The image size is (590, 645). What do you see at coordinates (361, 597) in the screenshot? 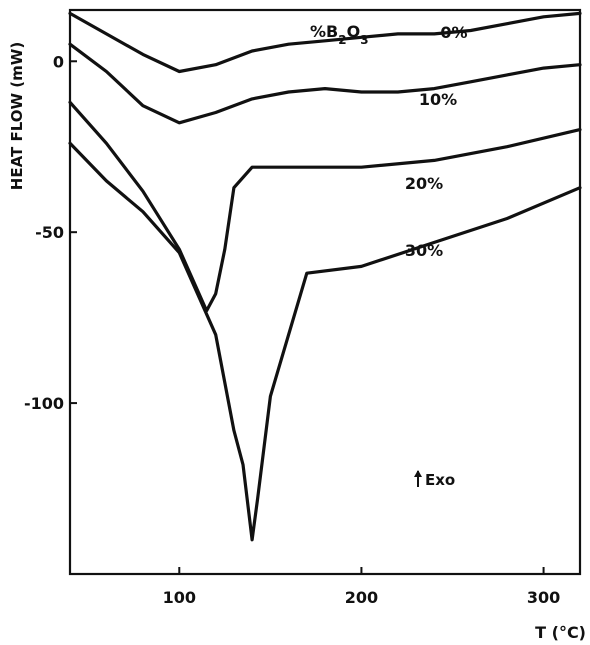
I see `x-tick-label: 200` at bounding box center [361, 597].